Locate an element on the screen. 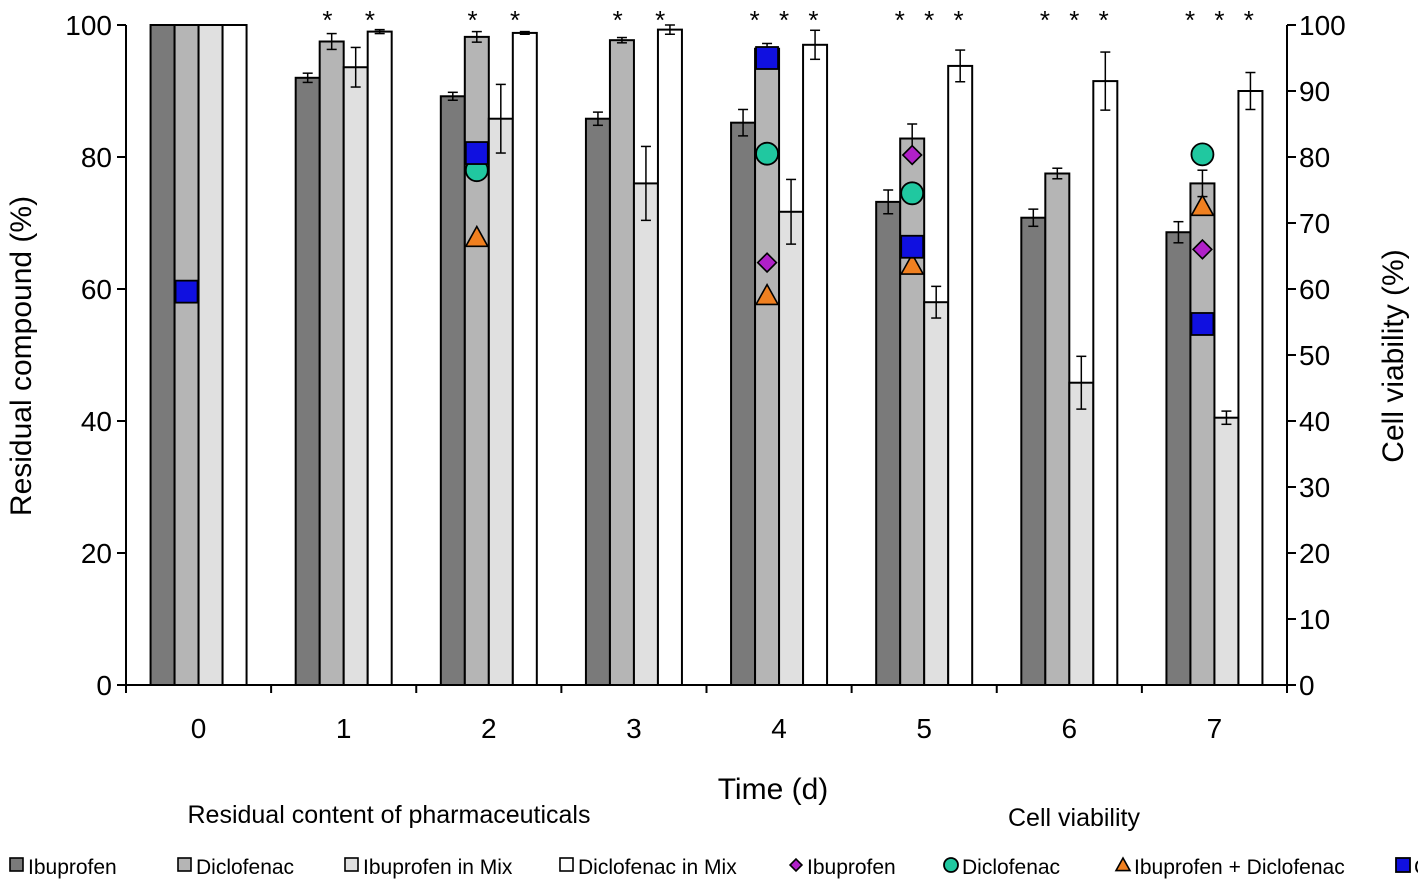  x-tick-label: 2 is located at coordinates (489, 728).